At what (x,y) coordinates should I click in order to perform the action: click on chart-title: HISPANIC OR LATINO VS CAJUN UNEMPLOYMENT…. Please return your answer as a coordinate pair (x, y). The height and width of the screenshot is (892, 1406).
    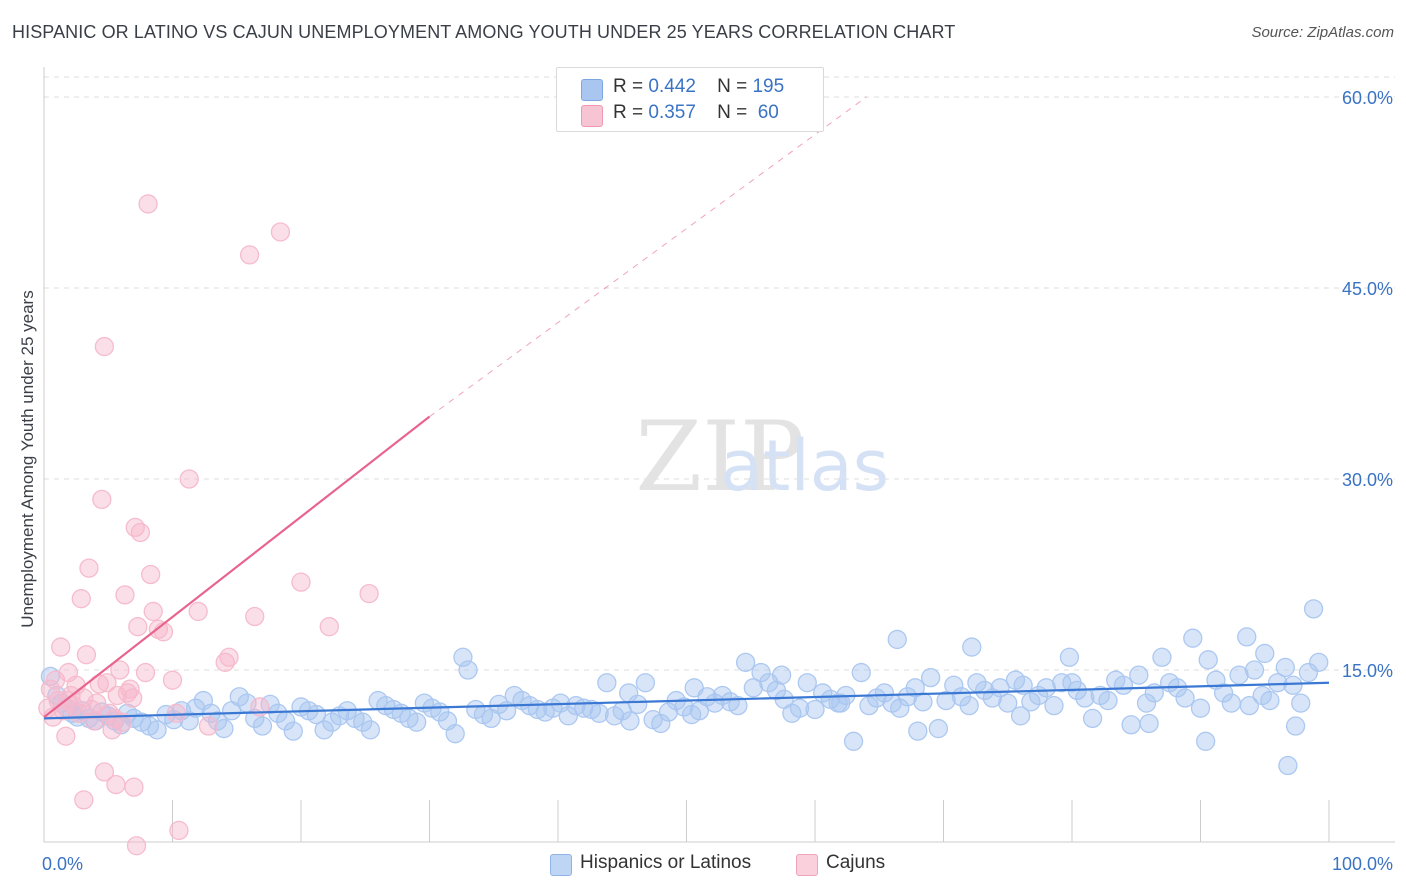
    Looking at the image, I should click on (484, 32).